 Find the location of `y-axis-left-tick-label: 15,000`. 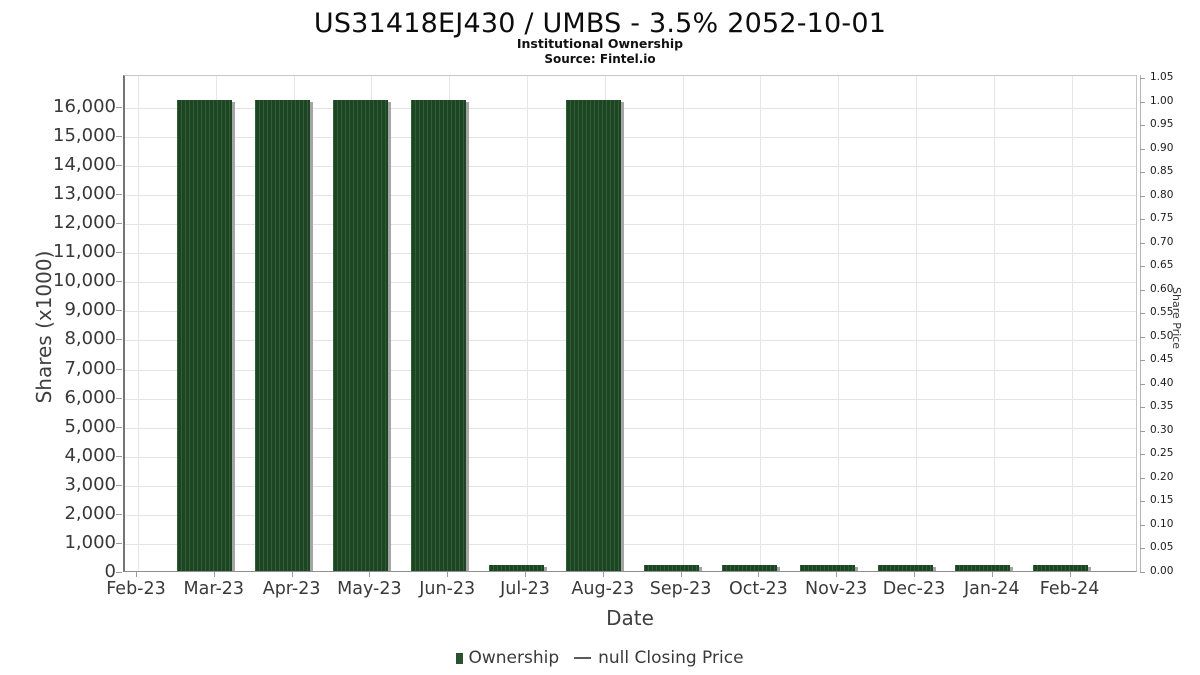

y-axis-left-tick-label: 15,000 is located at coordinates (84, 136).